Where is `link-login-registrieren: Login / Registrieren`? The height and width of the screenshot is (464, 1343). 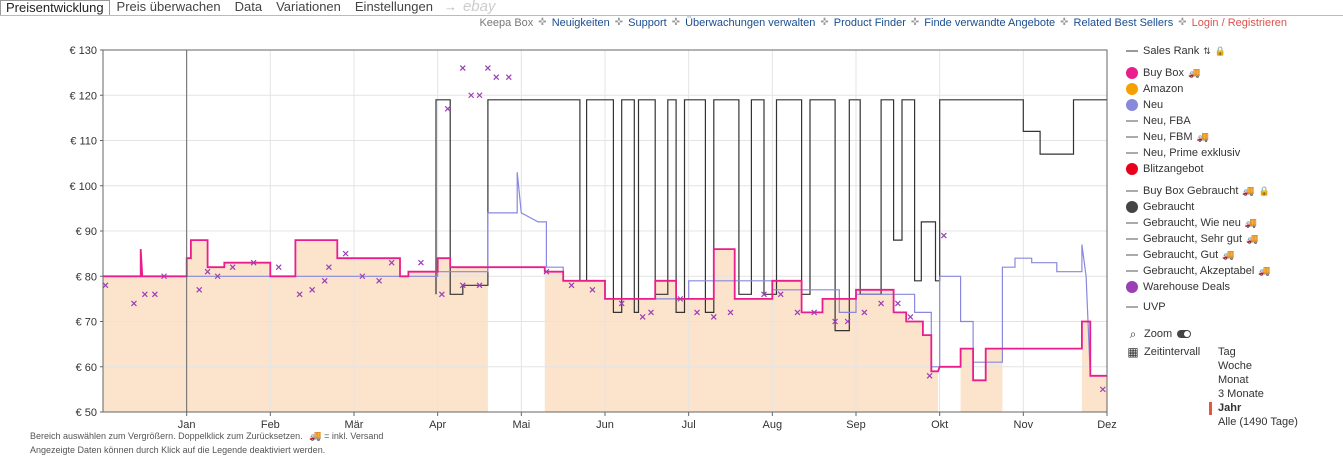
link-login-registrieren: Login / Registrieren is located at coordinates (1239, 23).